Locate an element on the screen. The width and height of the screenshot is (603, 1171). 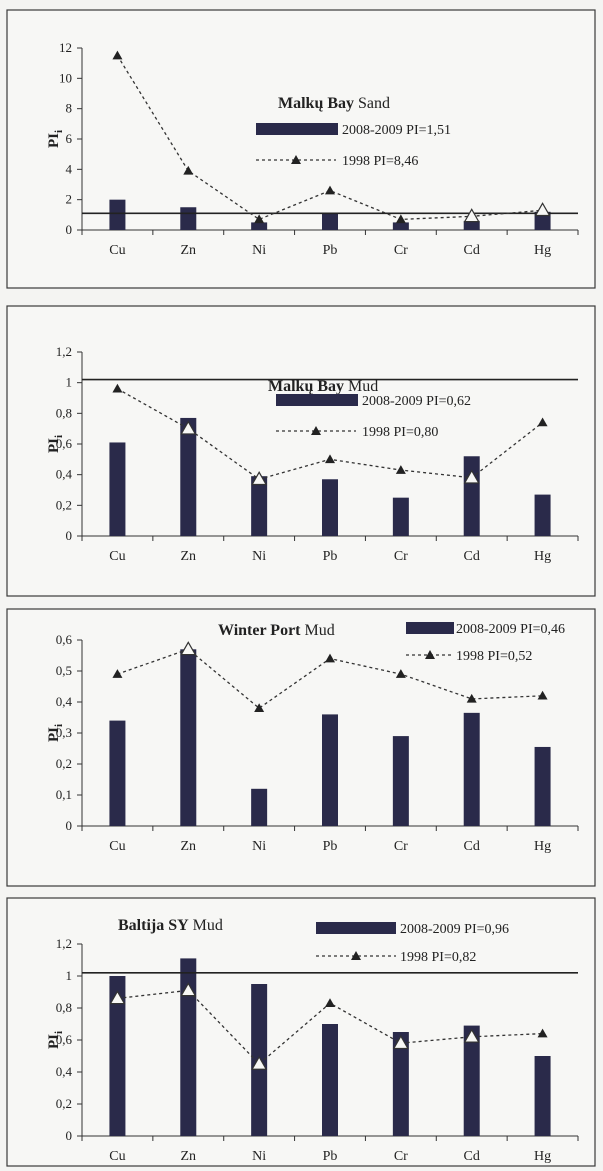
chart-title: Malkų Bay Mud is located at coordinates (323, 386).